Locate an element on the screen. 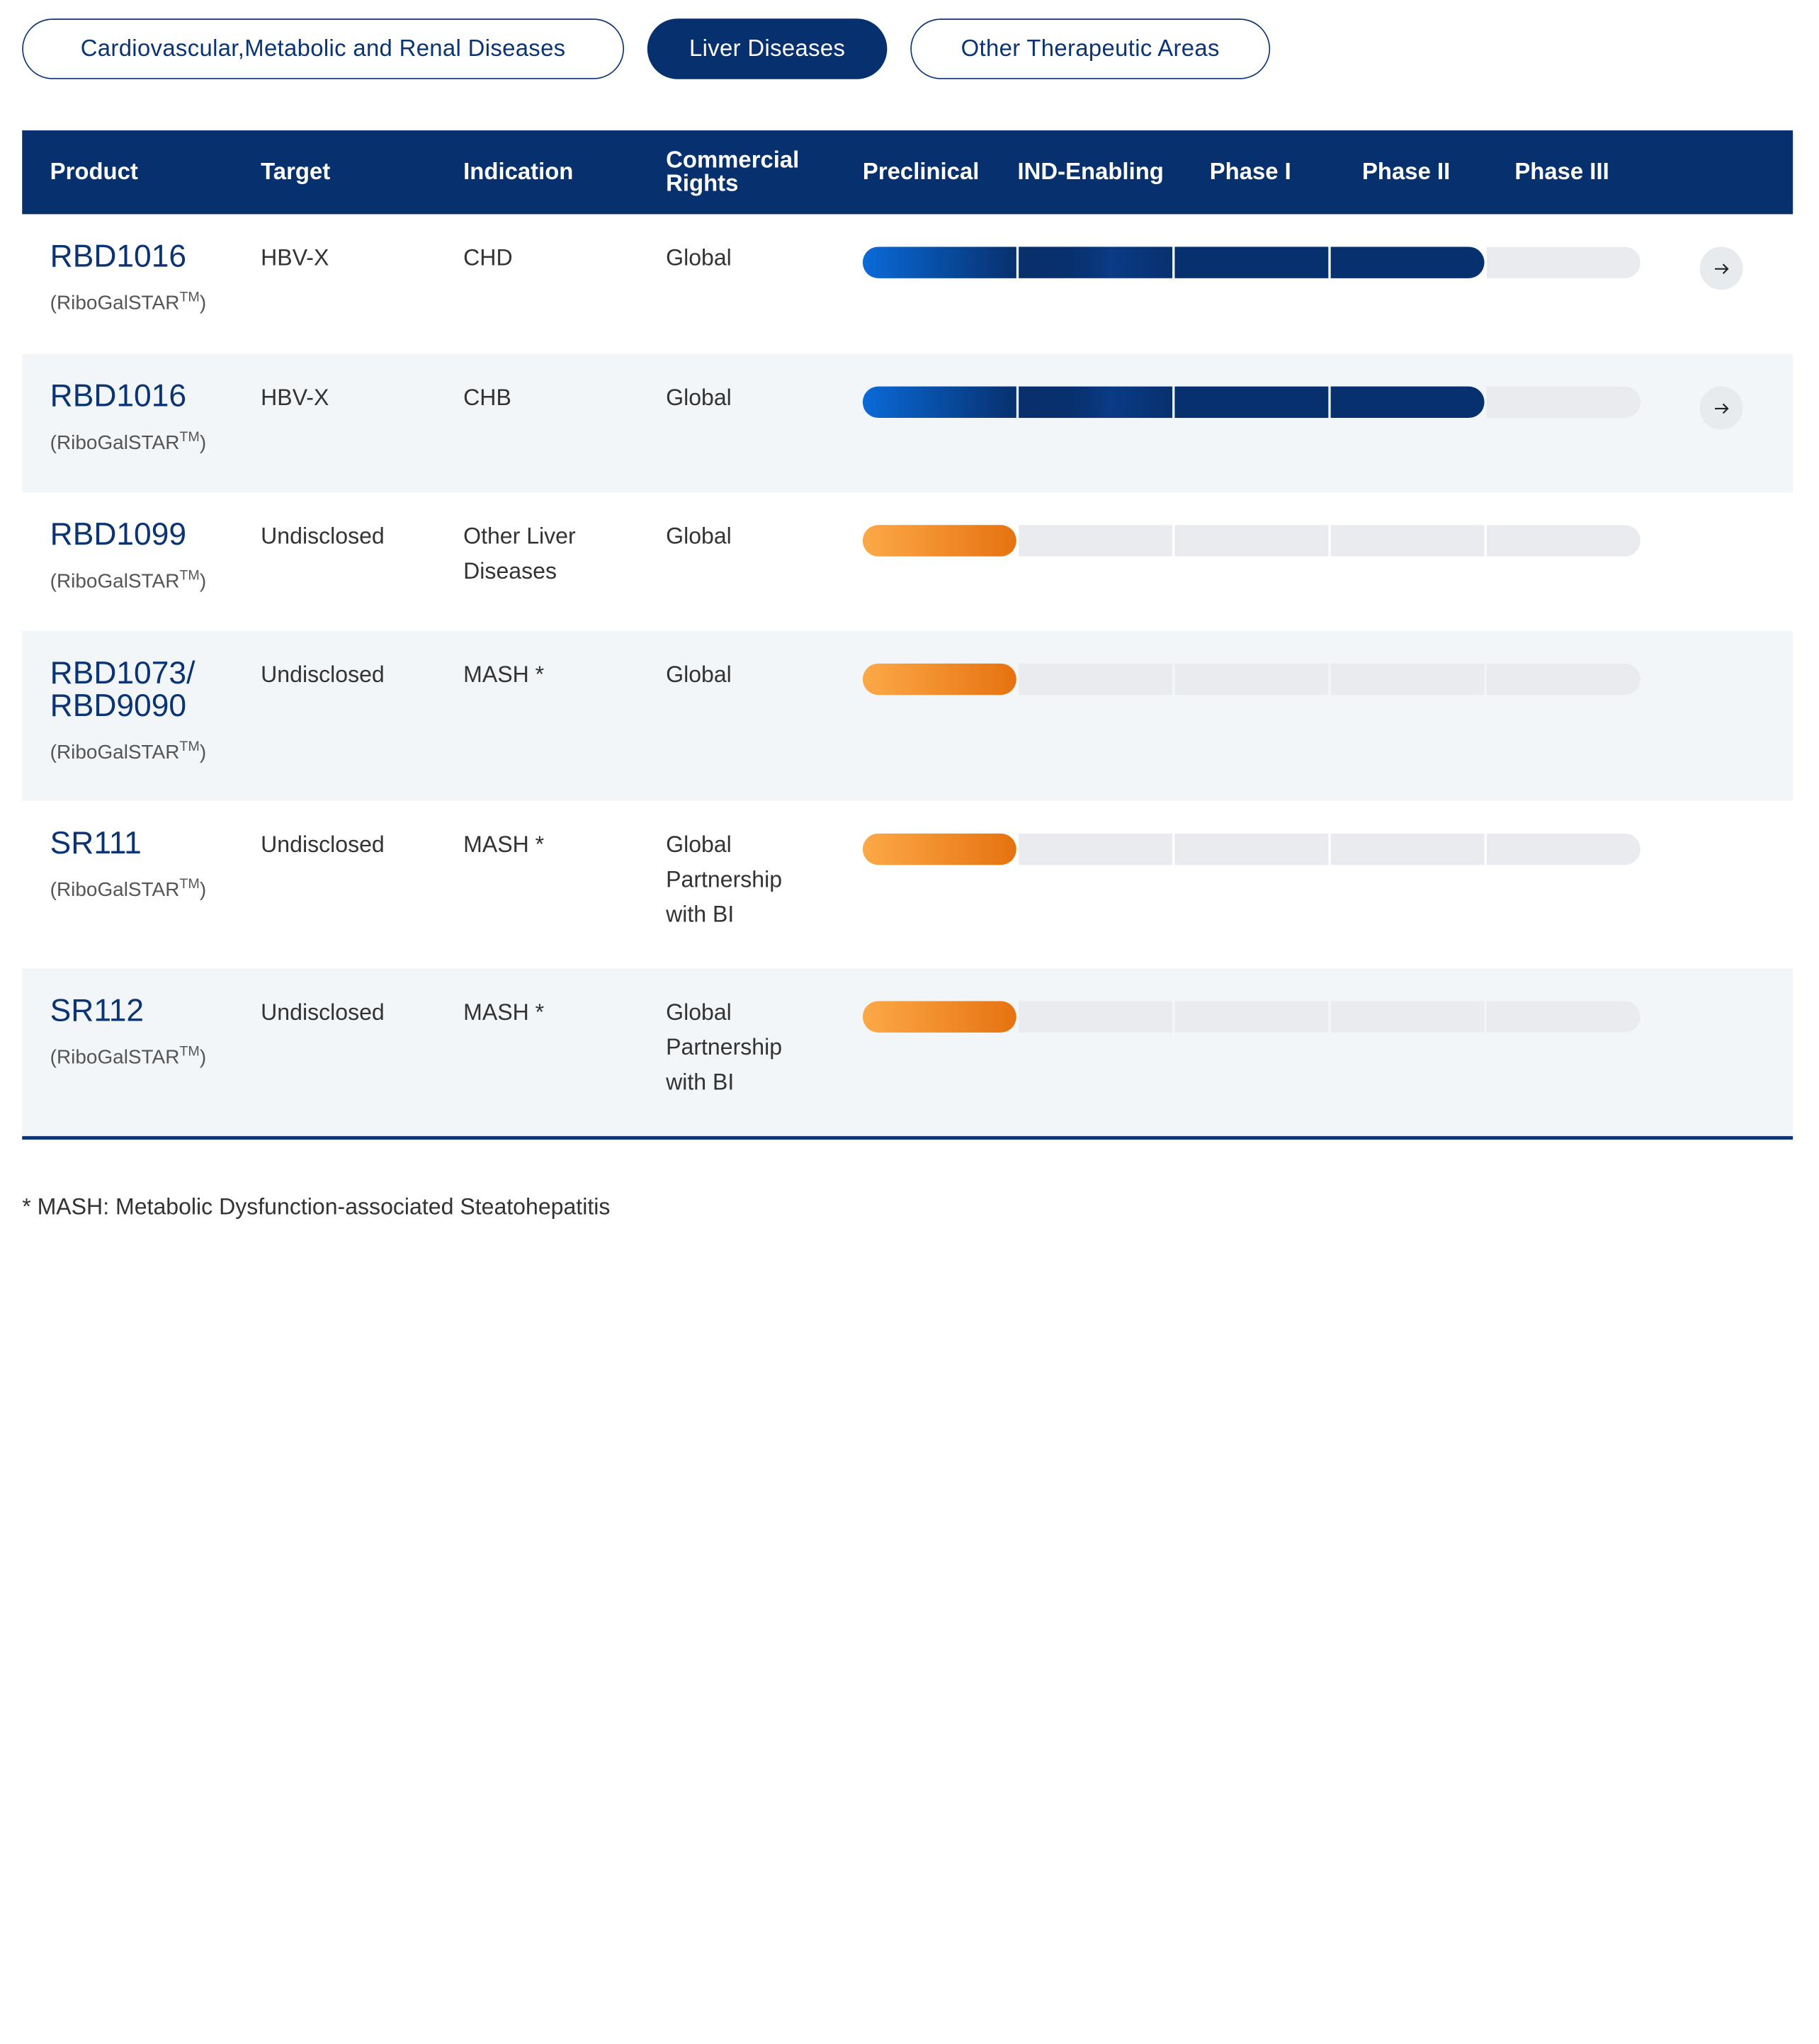  indication-cell: Other Liver Diseases is located at coordinates (520, 554).